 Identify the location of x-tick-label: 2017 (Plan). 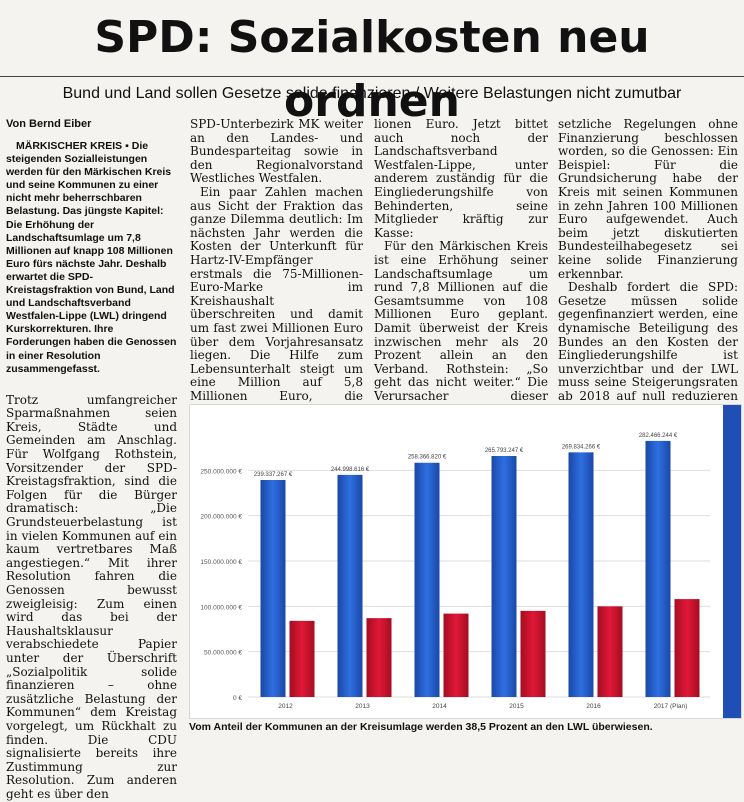
(671, 706).